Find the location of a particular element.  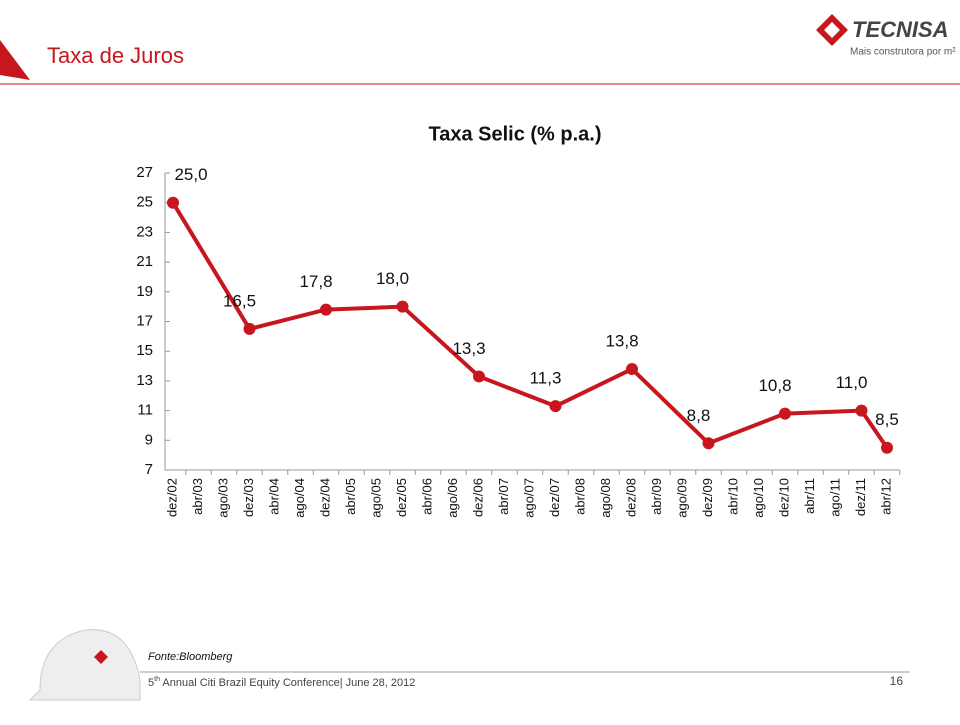

y-tick-label: 19 is located at coordinates (144, 291).